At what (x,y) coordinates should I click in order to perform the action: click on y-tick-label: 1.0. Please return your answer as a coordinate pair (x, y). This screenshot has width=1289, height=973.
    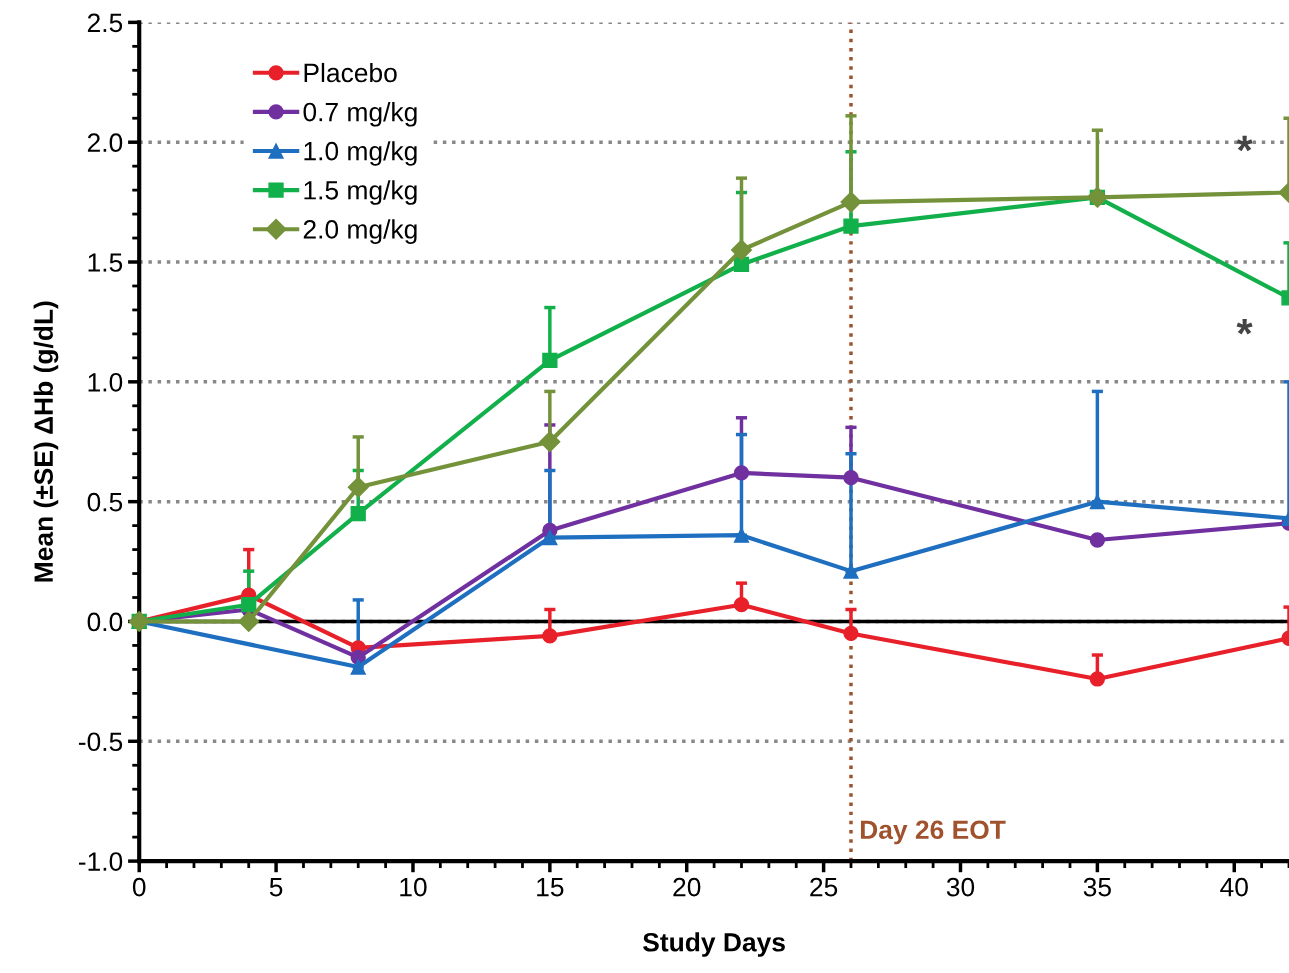
    Looking at the image, I should click on (105, 382).